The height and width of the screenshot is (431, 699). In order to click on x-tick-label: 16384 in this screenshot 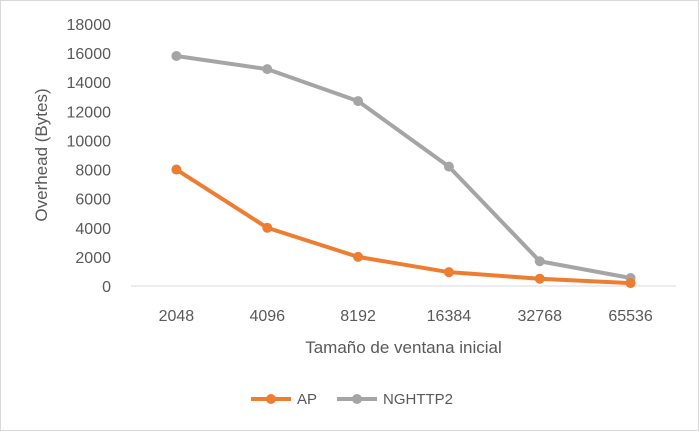, I will do `click(449, 316)`.